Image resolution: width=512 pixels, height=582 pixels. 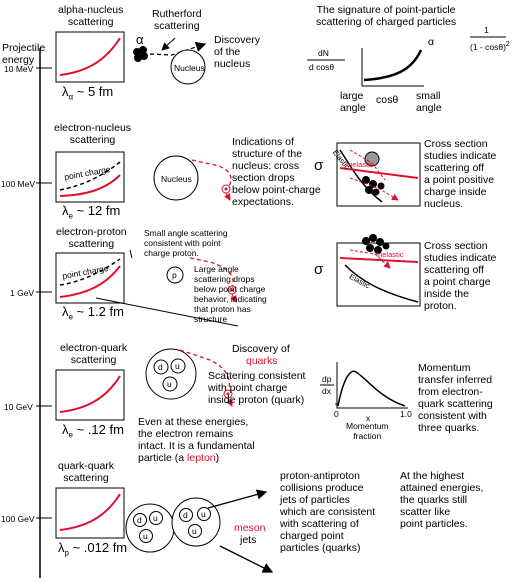 What do you see at coordinates (93, 134) in the screenshot?
I see `row-title-electron-nucleus: electron-nucleus scattering` at bounding box center [93, 134].